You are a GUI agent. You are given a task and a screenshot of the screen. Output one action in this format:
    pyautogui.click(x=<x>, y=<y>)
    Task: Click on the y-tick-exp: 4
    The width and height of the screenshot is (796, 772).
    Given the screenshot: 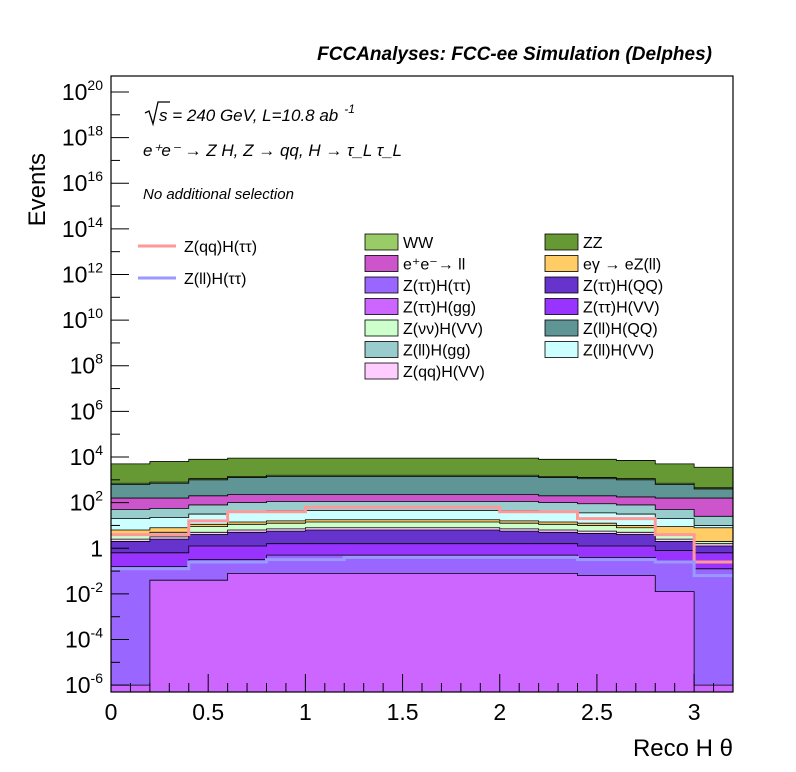 What is the action you would take?
    pyautogui.click(x=99, y=450)
    